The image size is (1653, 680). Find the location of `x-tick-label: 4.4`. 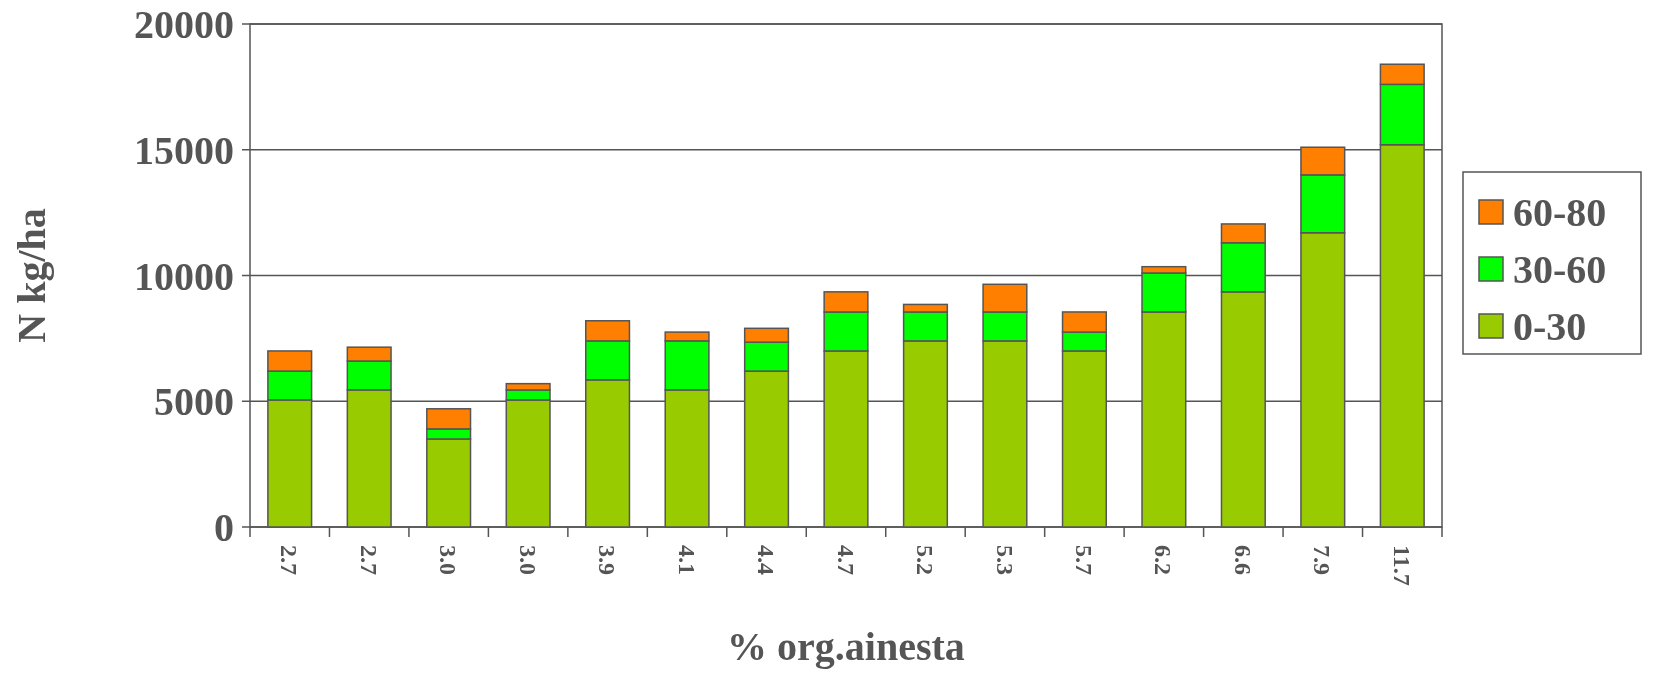

x-tick-label: 4.4 is located at coordinates (766, 560).